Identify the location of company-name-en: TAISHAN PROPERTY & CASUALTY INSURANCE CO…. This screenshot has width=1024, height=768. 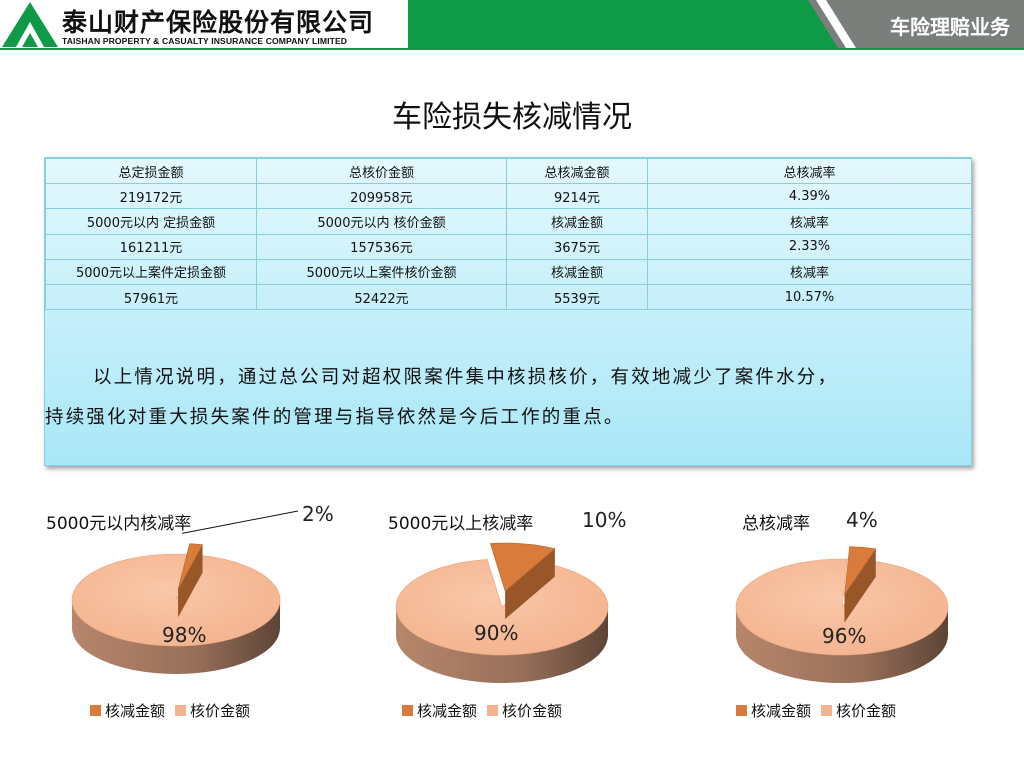
(205, 41).